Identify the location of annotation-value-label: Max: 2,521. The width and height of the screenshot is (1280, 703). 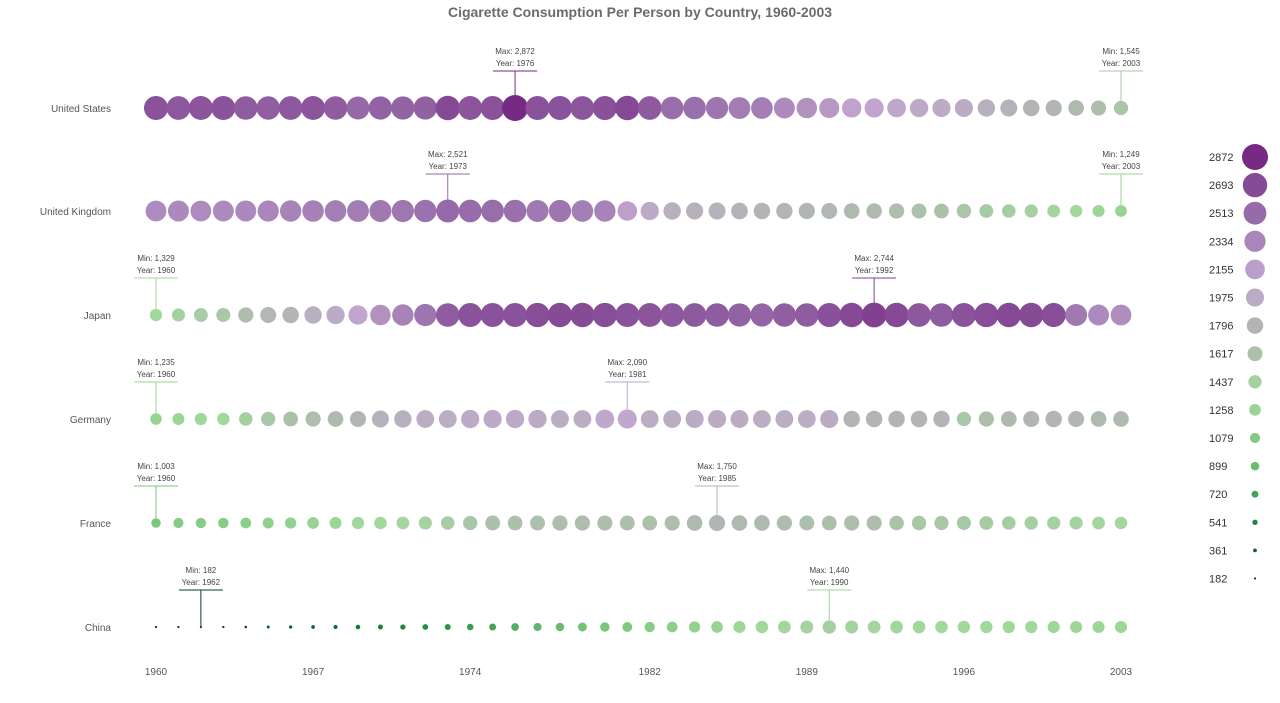
(448, 154).